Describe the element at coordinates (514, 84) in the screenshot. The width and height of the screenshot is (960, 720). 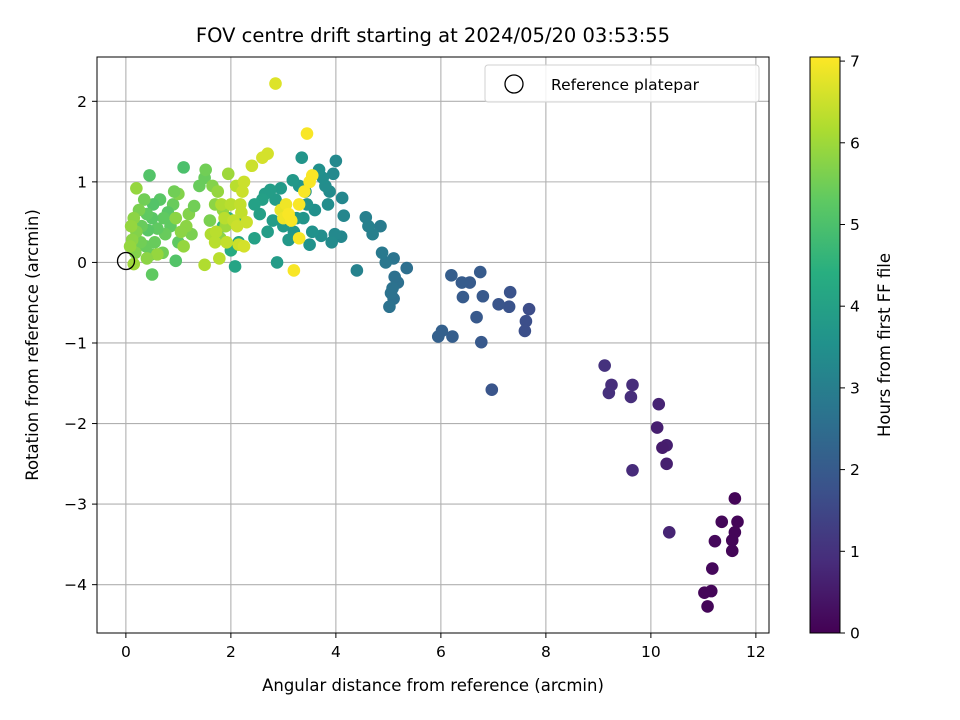
I see `legend-open-circle-icon` at that location.